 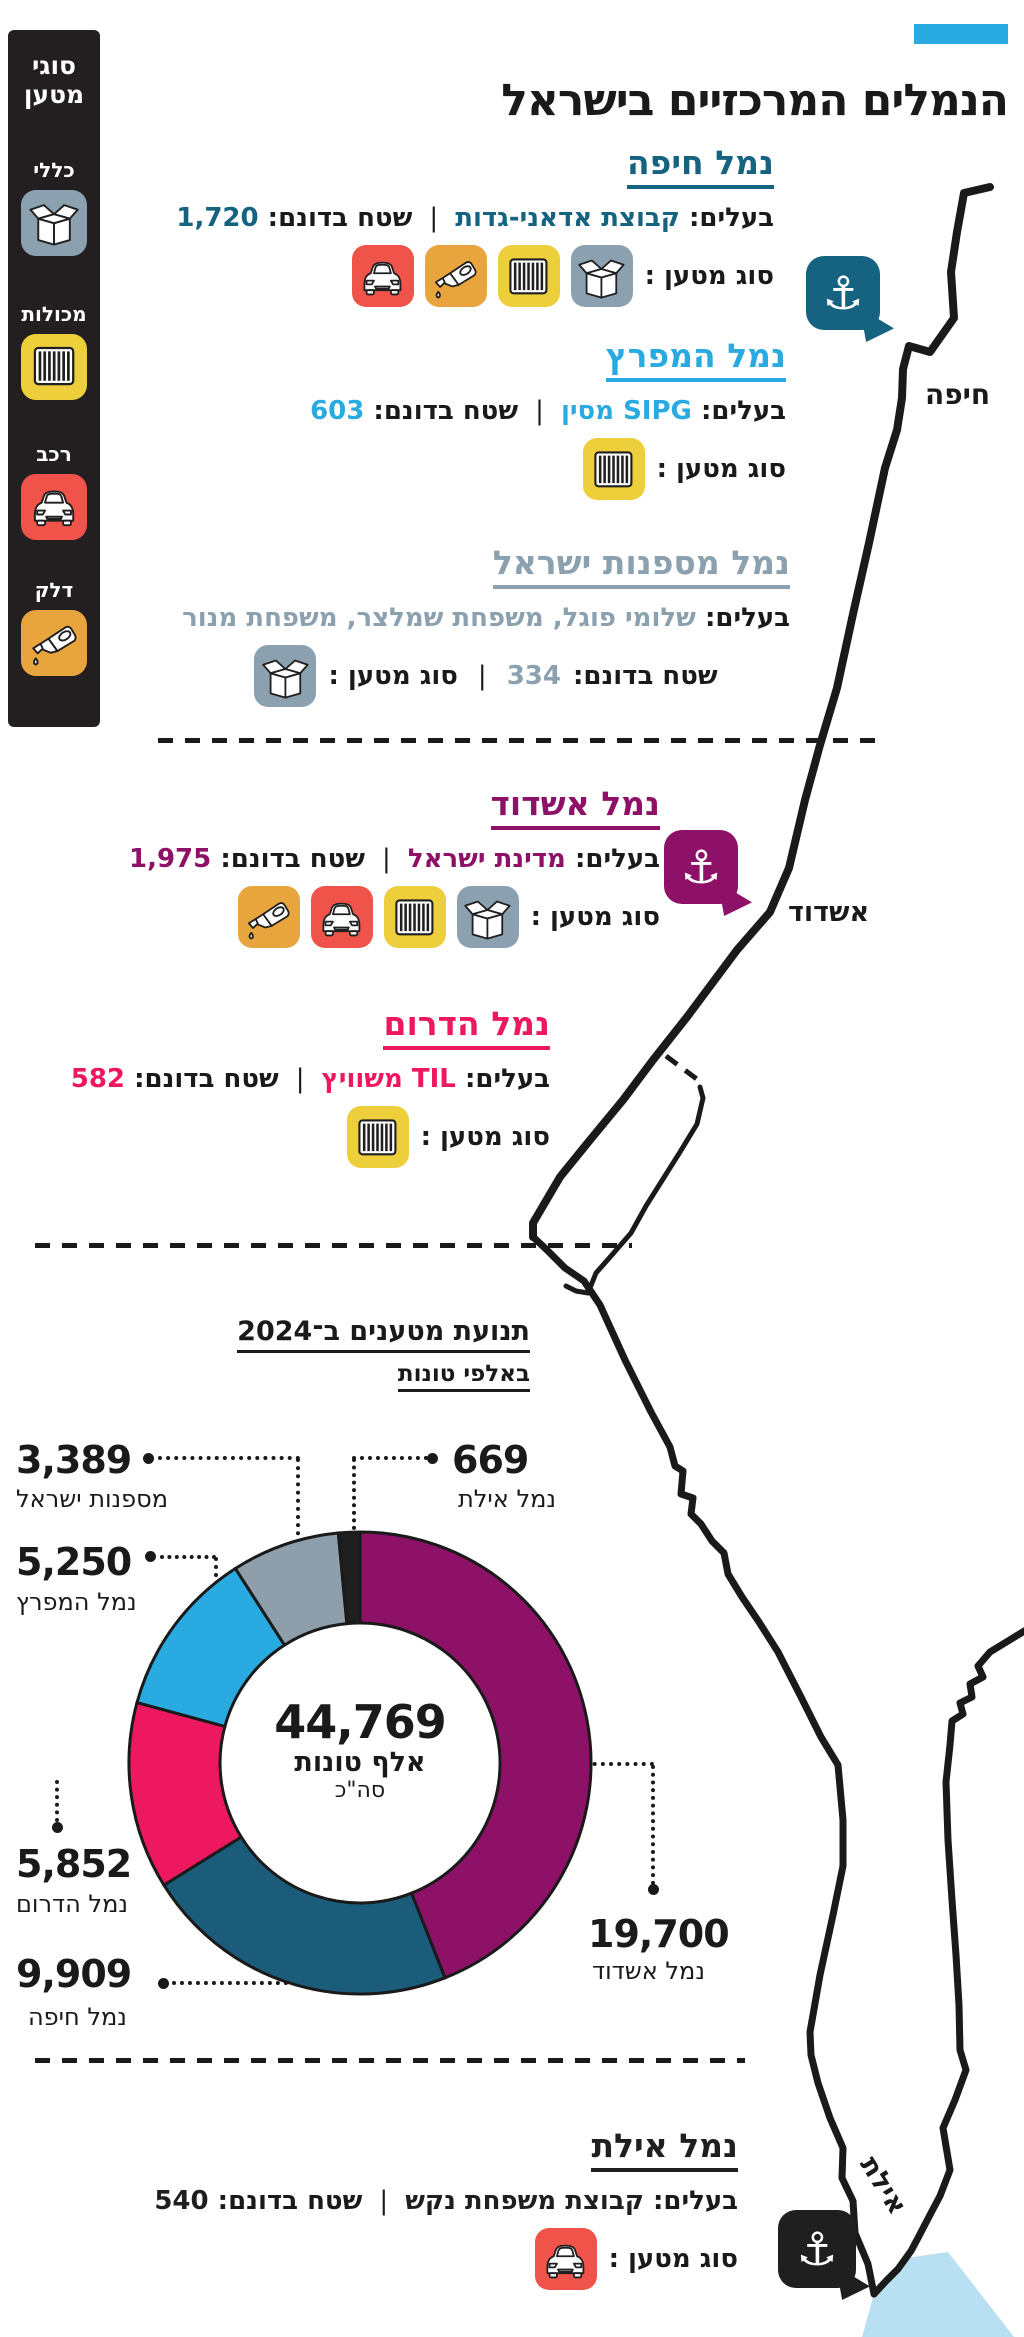 What do you see at coordinates (54, 589) in the screenshot?
I see `legend-label-fuel: דלק` at bounding box center [54, 589].